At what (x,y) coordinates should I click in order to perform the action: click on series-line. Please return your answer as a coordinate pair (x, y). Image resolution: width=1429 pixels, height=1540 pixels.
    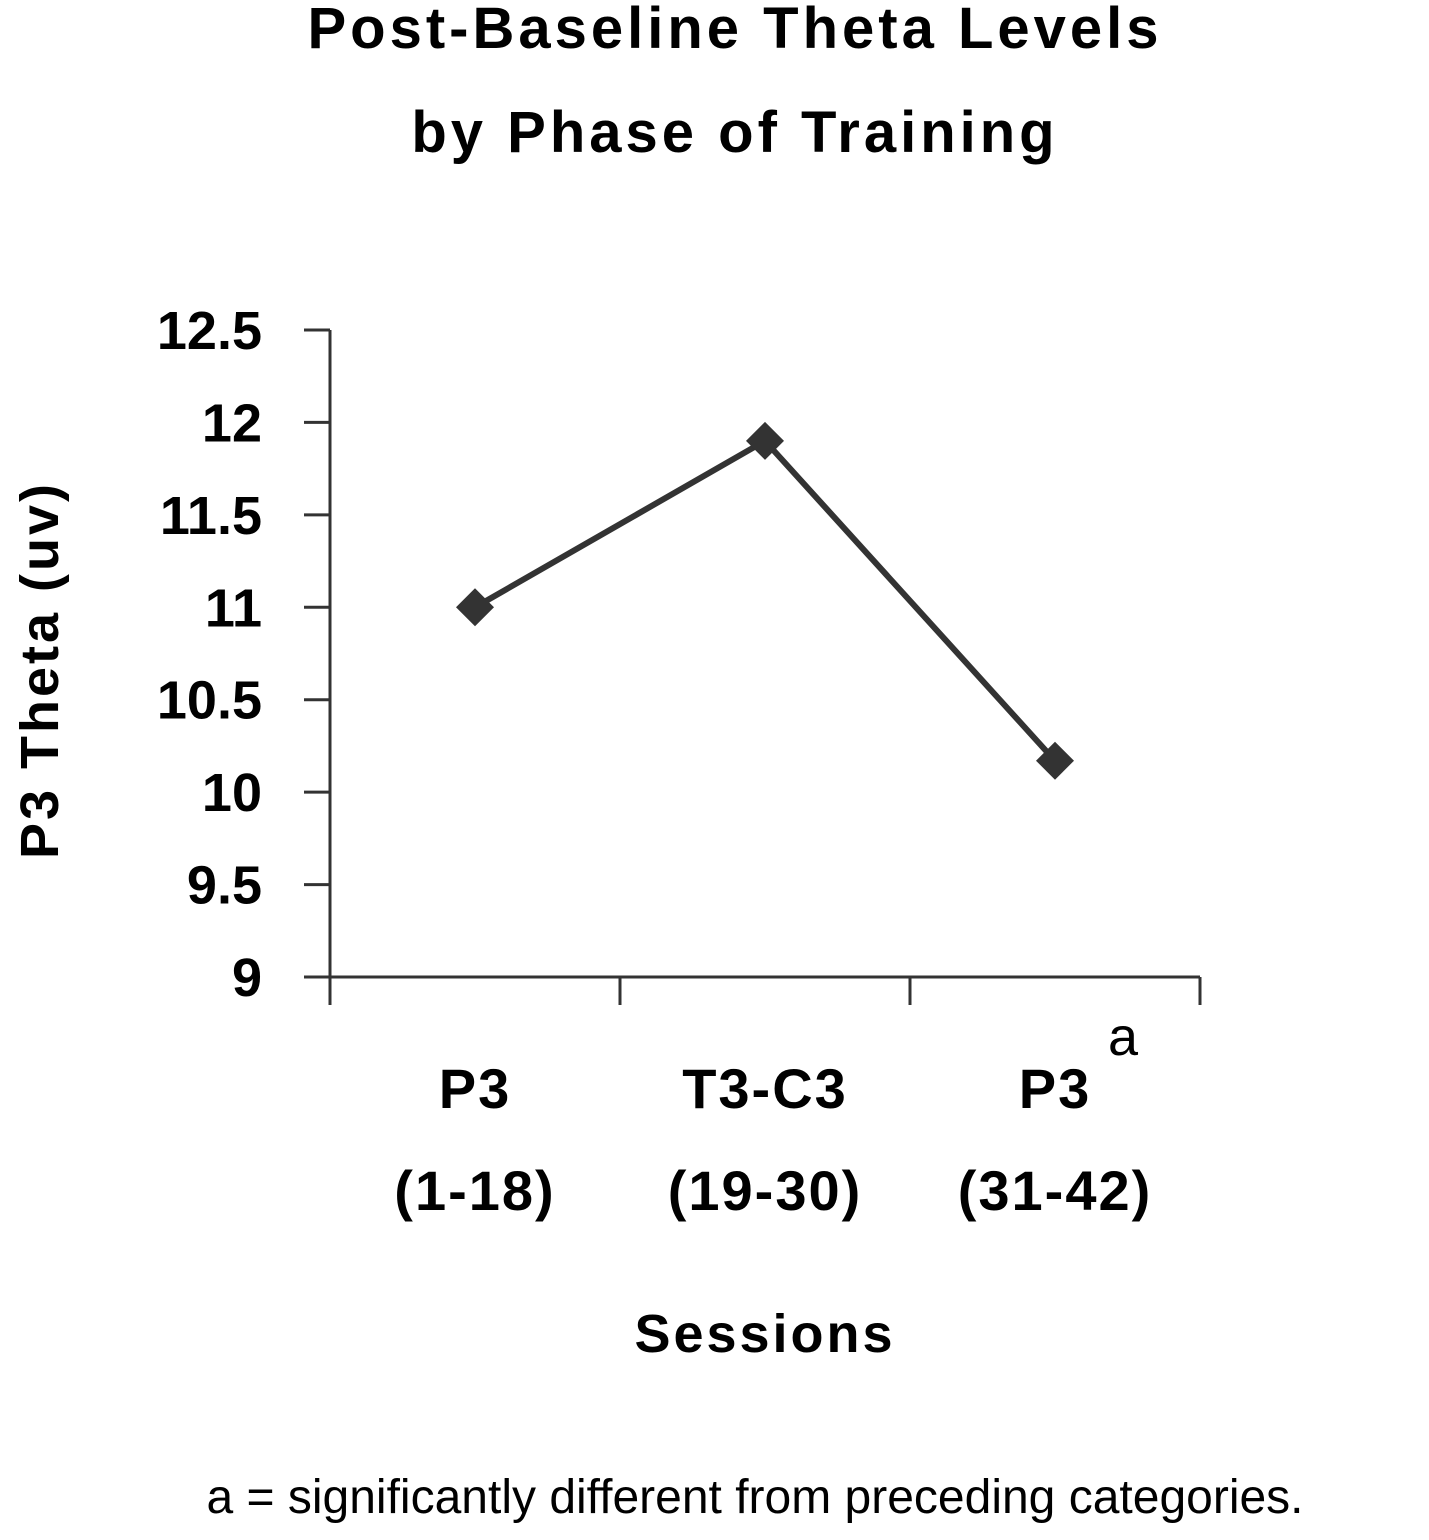
    Looking at the image, I should click on (765, 600).